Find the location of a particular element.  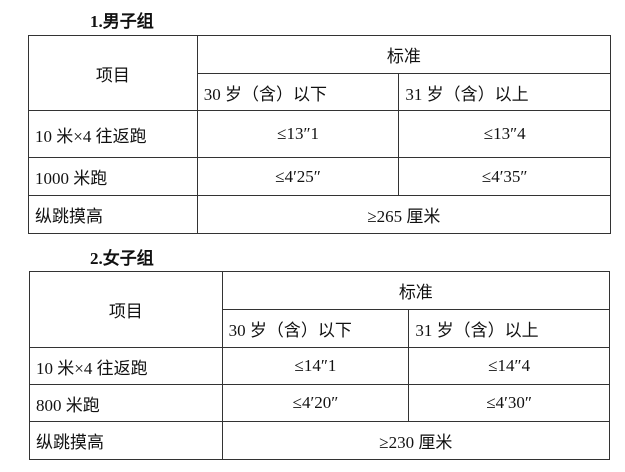

value-age2: ≤4′30″ is located at coordinates (509, 403).